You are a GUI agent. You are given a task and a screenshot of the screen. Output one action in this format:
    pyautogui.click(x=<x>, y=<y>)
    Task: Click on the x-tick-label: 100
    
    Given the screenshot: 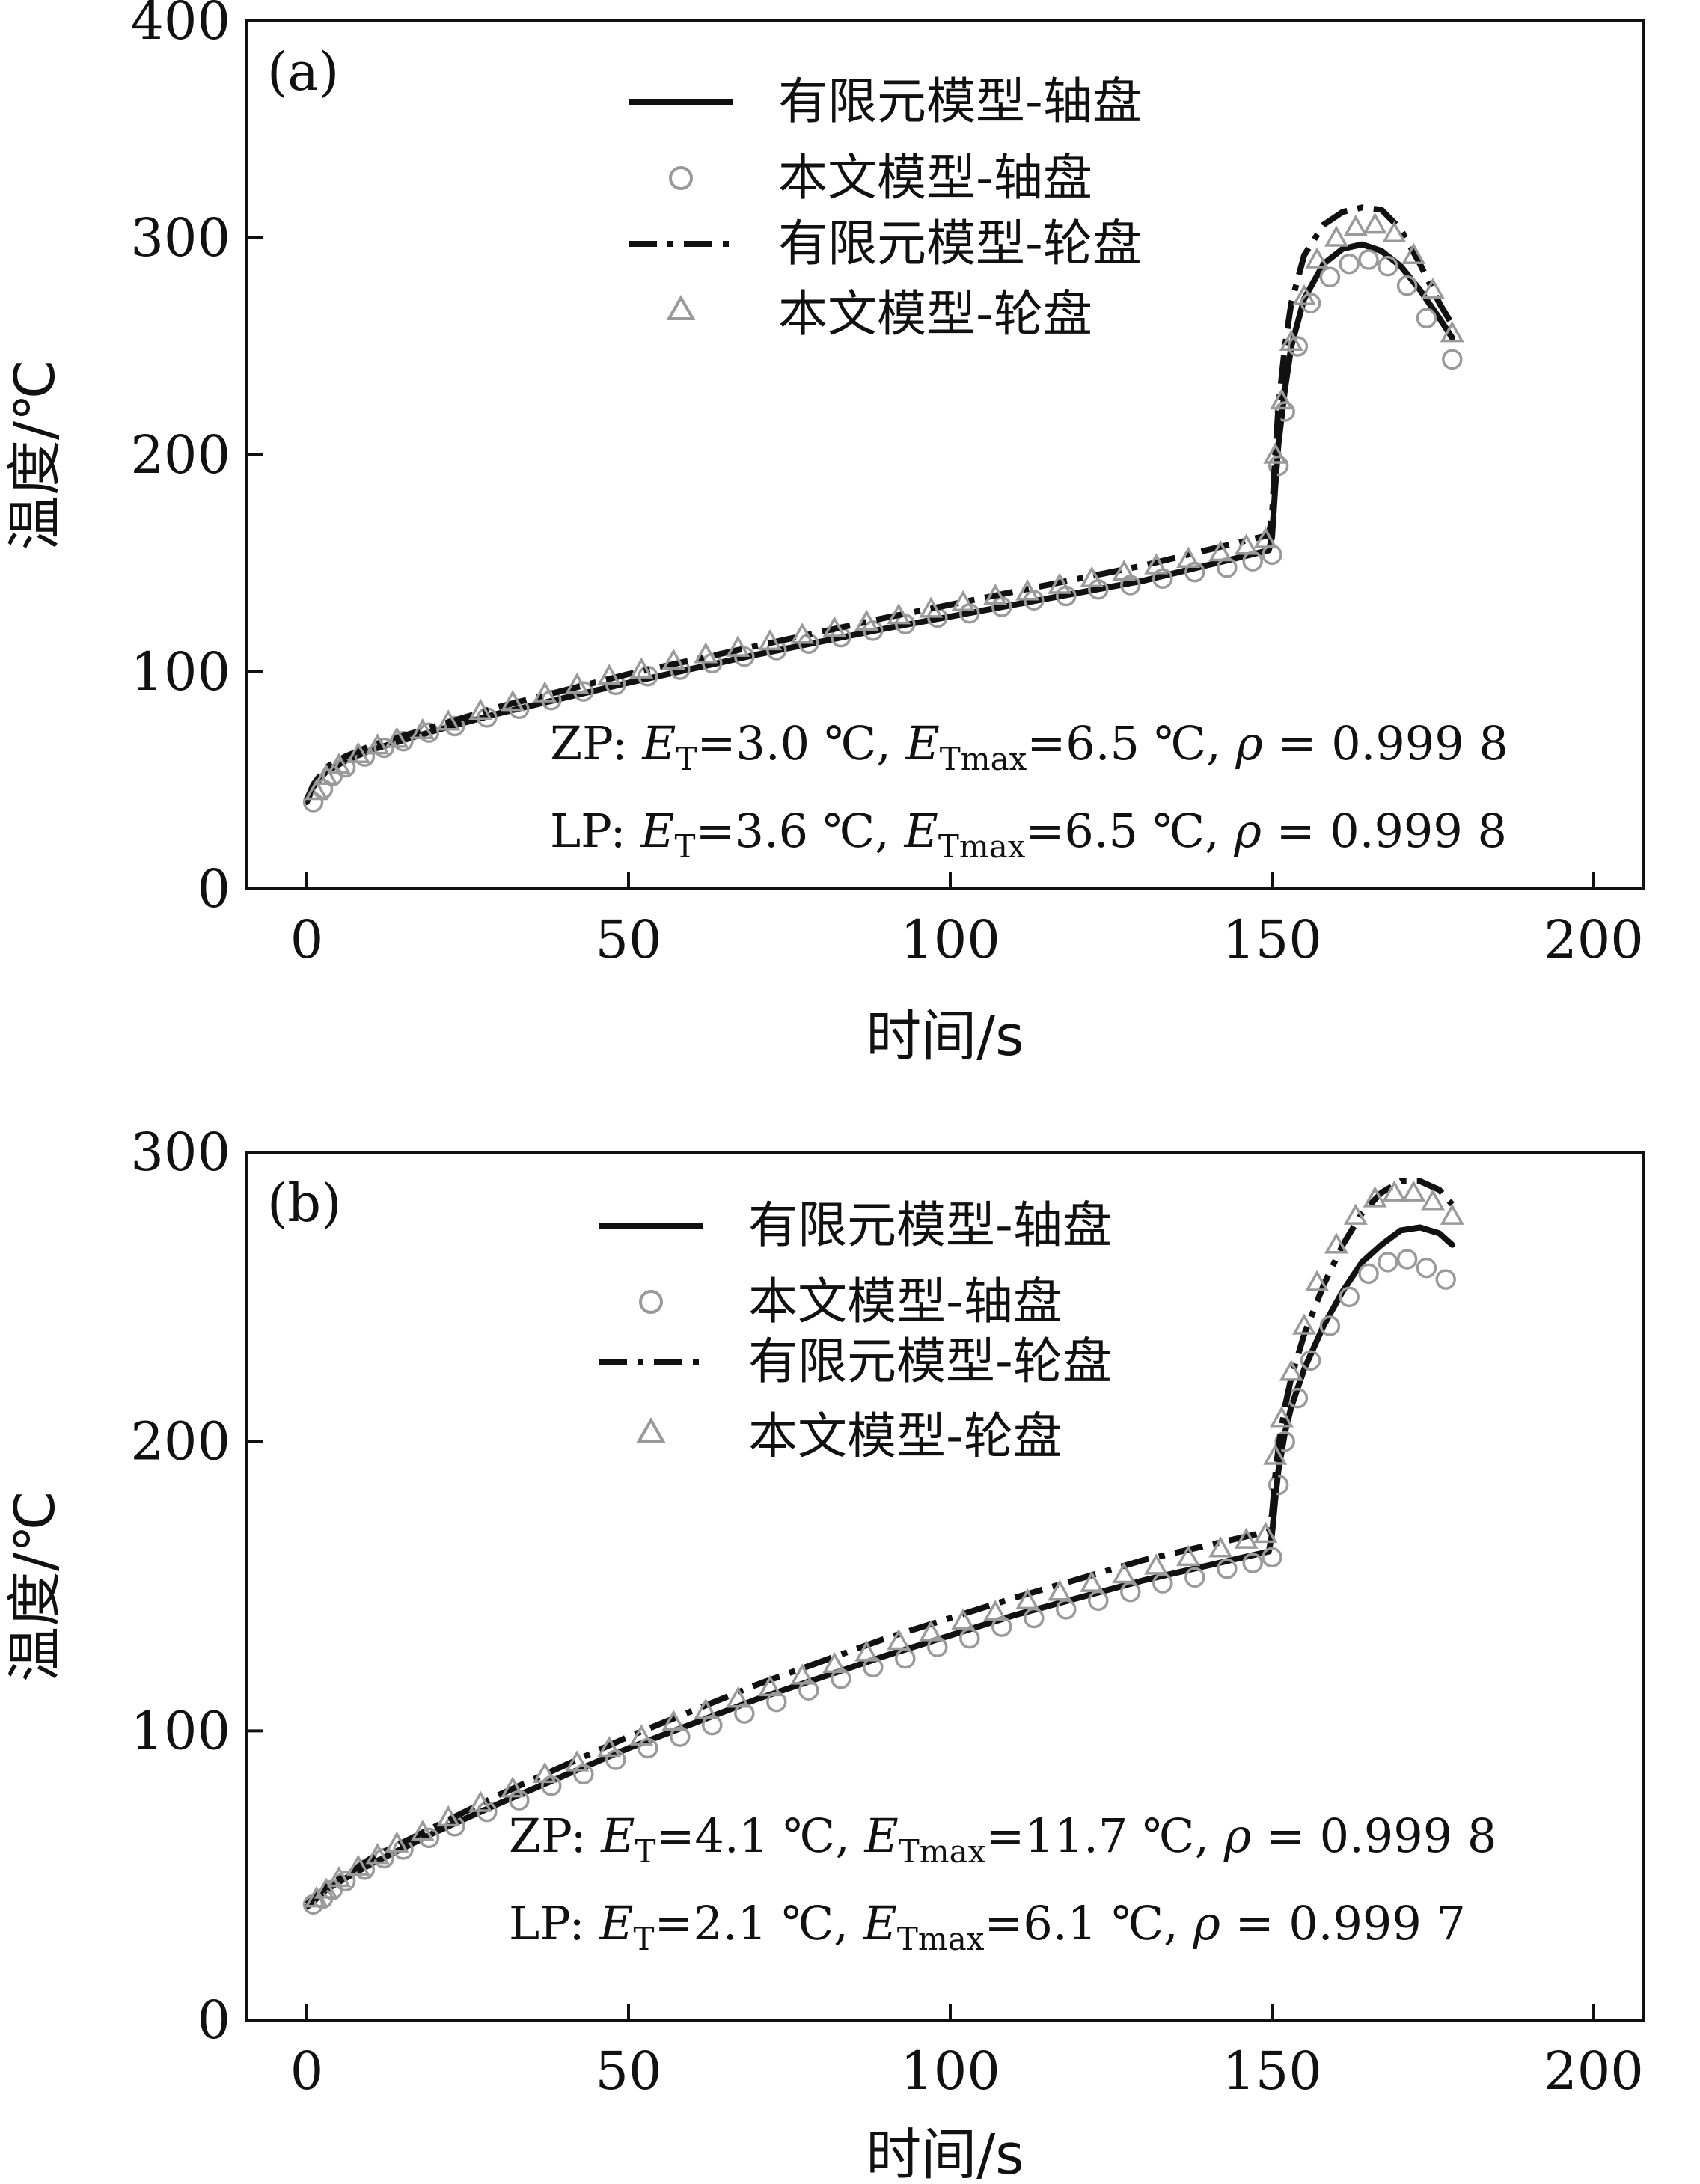 What is the action you would take?
    pyautogui.click(x=950, y=2071)
    